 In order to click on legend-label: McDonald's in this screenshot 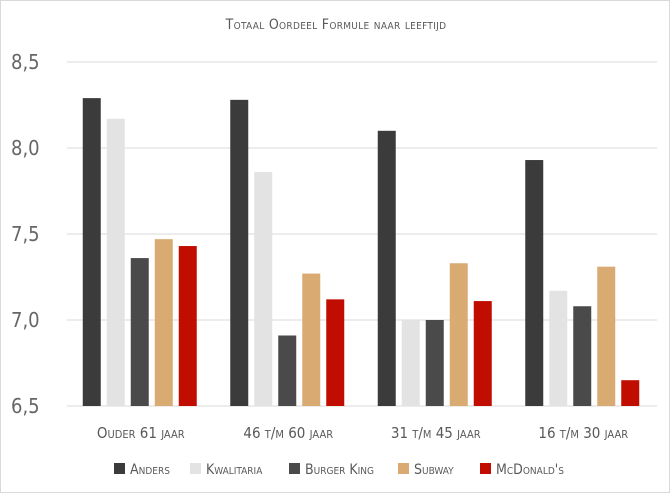, I will do `click(530, 470)`.